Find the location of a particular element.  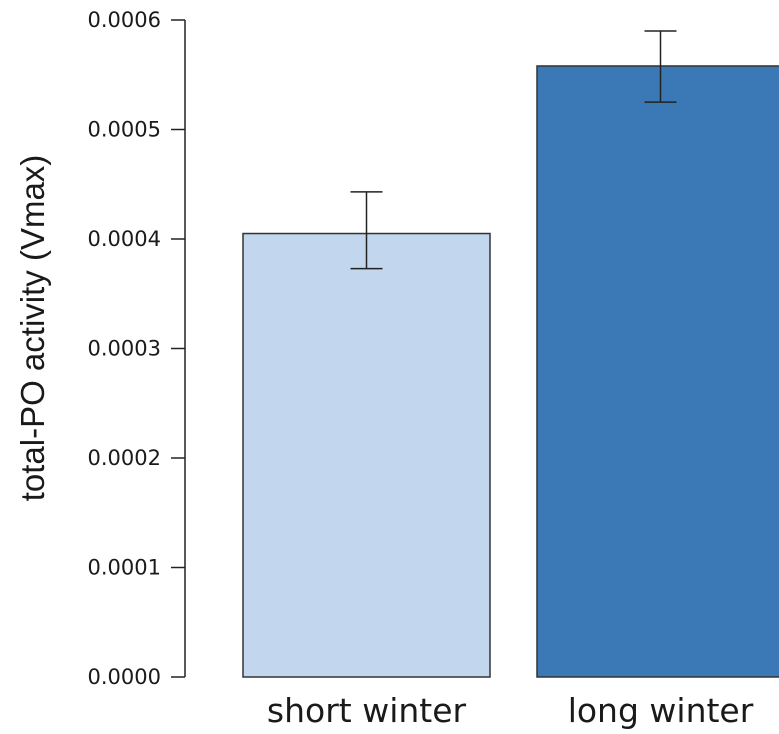

x-category-label: short winter is located at coordinates (367, 710).